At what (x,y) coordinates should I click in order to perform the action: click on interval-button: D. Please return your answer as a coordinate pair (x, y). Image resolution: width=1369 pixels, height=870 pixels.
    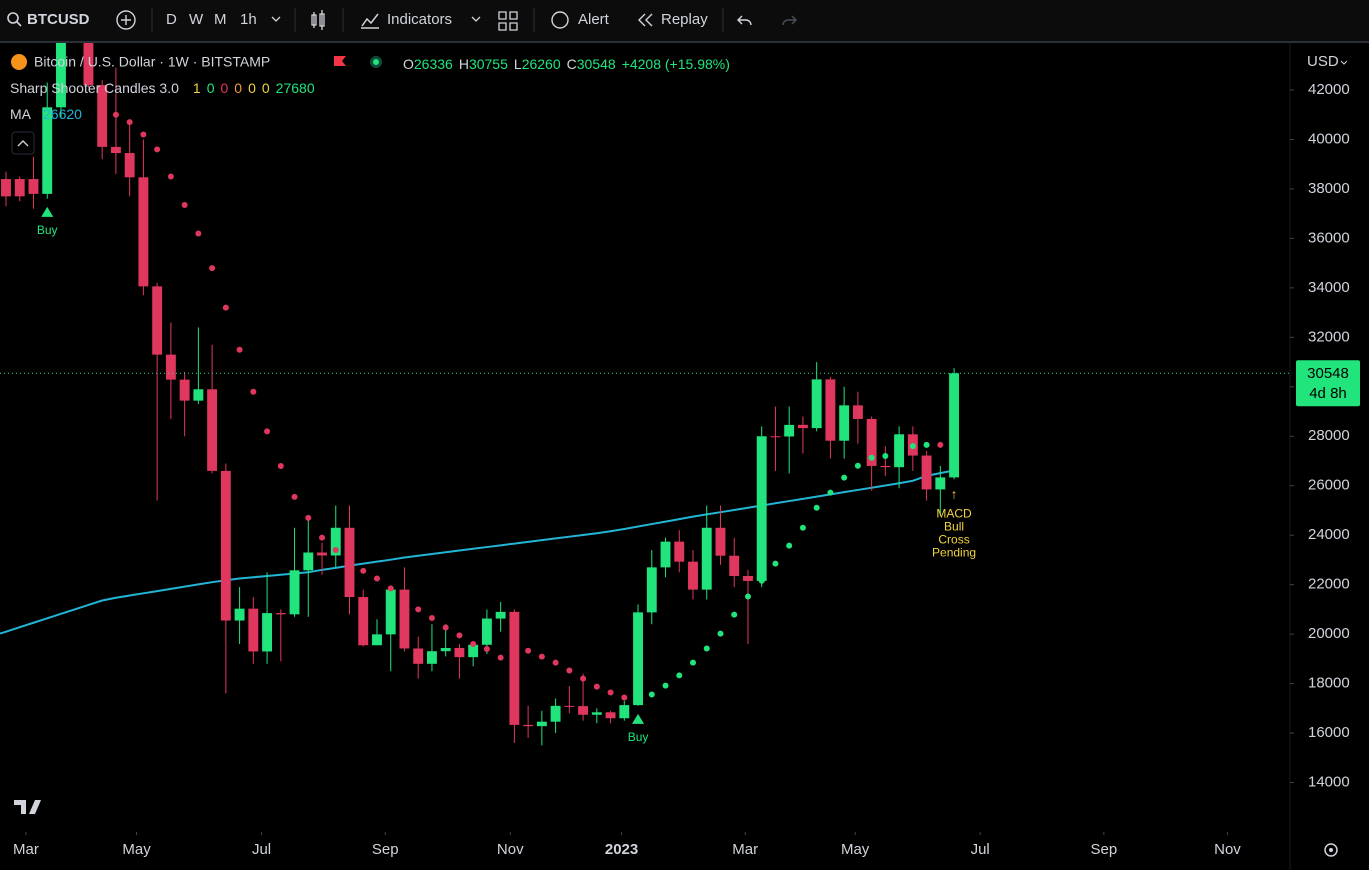
    Looking at the image, I should click on (171, 19).